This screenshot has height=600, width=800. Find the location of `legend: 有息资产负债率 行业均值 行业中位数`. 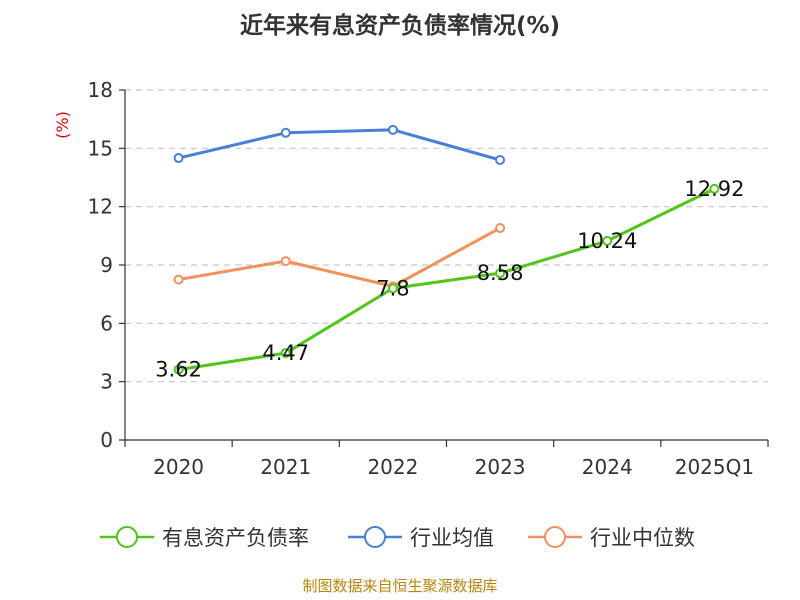

legend: 有息资产负债率 行业均值 行业中位数 is located at coordinates (397, 538).